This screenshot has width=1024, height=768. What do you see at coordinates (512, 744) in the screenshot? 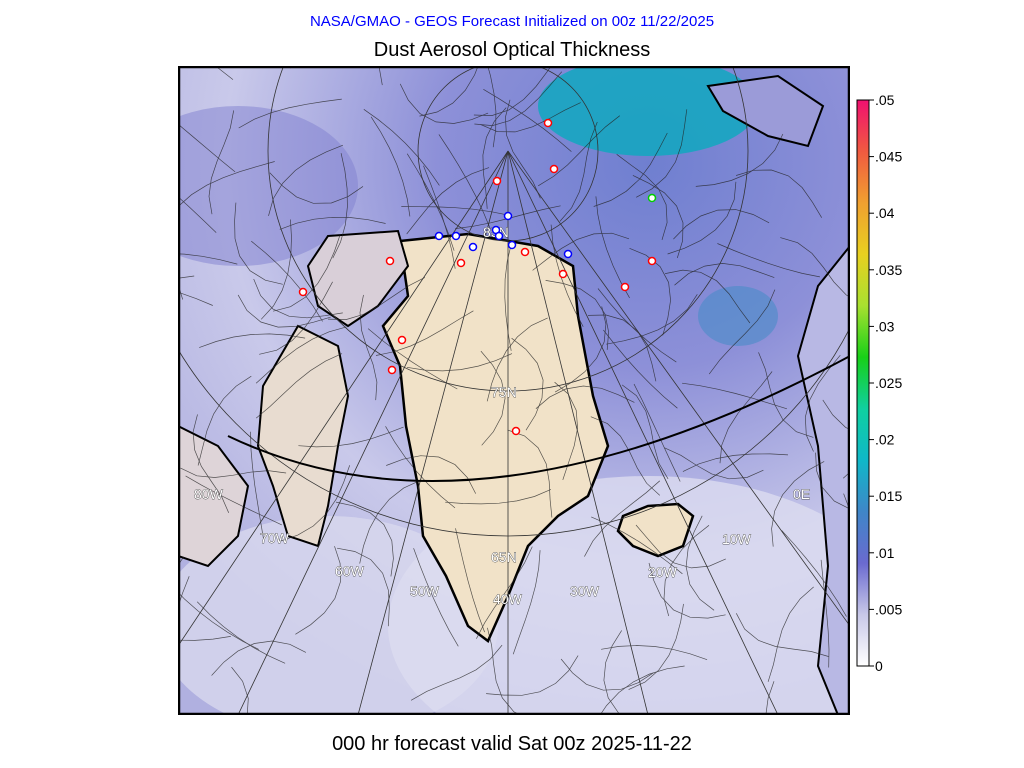
I see `forecast-valid-time: 000 hr forecast valid Sat 00z 2025-11-22` at bounding box center [512, 744].